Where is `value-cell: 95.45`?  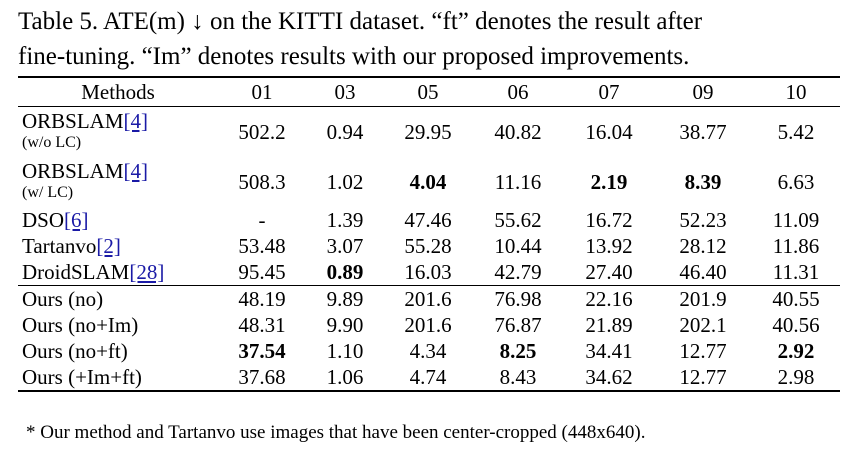
value-cell: 95.45 is located at coordinates (262, 271).